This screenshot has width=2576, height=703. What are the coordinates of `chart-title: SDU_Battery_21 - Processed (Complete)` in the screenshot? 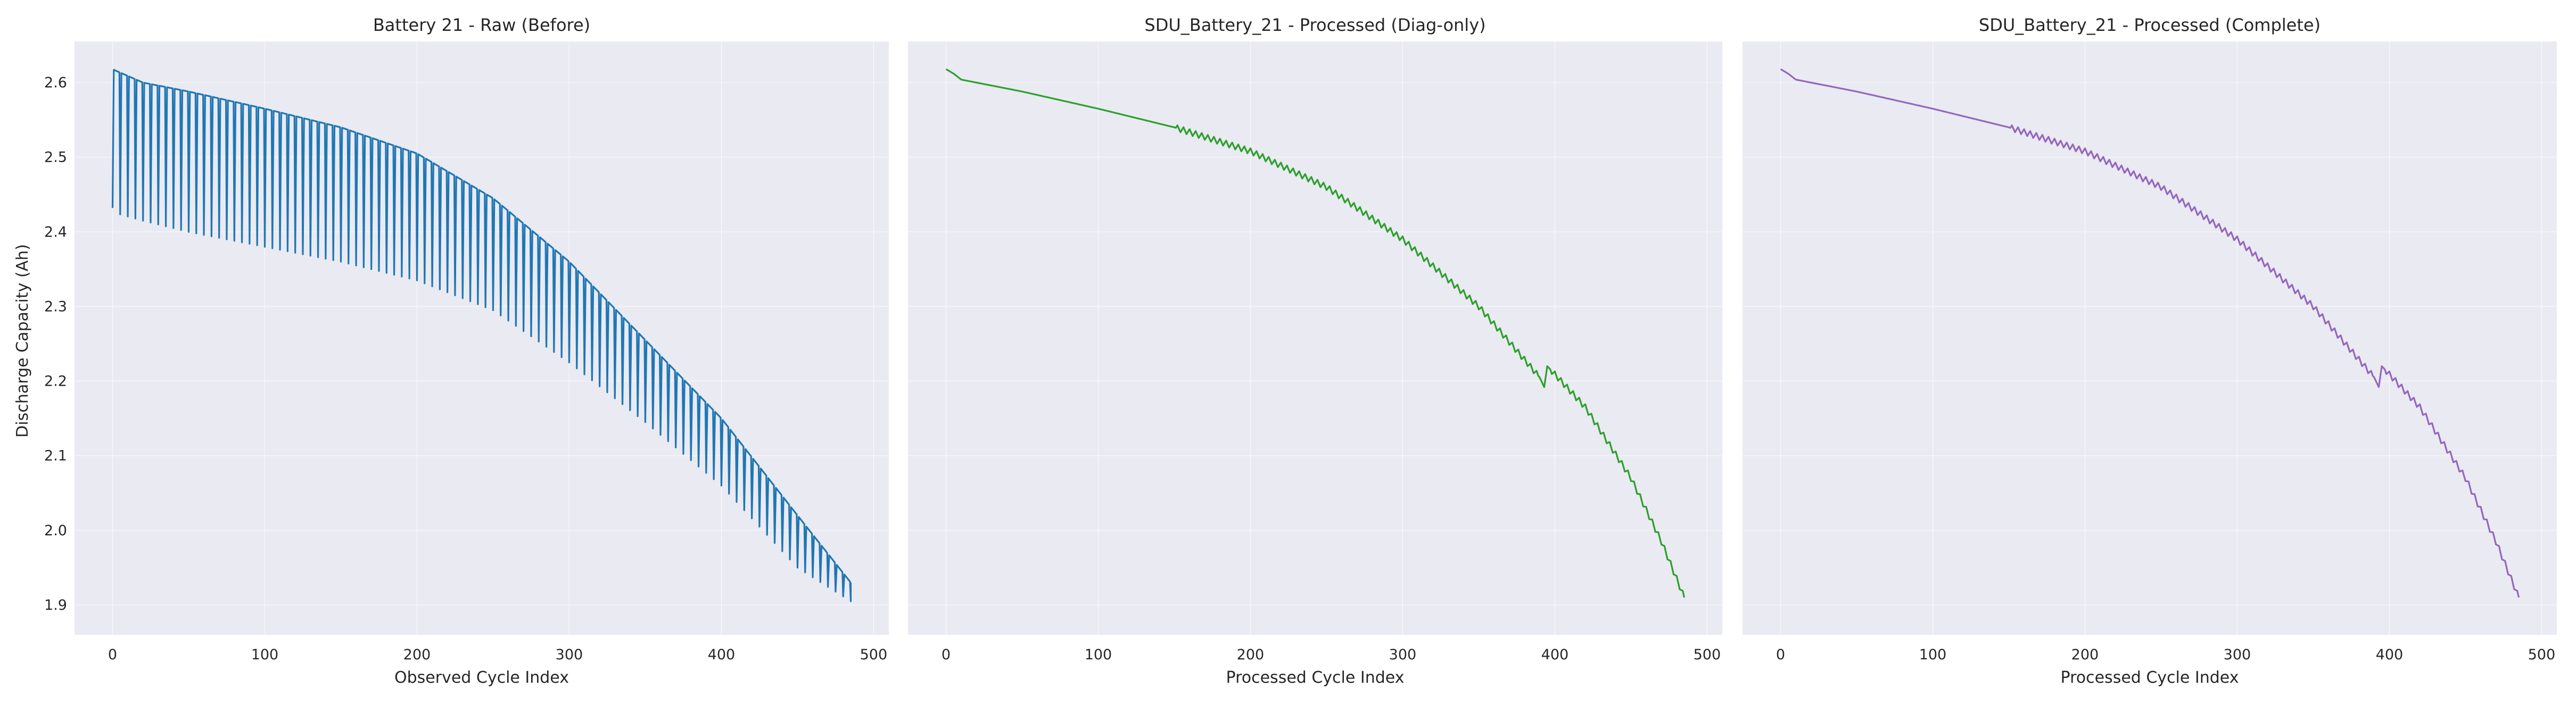 It's located at (2150, 25).